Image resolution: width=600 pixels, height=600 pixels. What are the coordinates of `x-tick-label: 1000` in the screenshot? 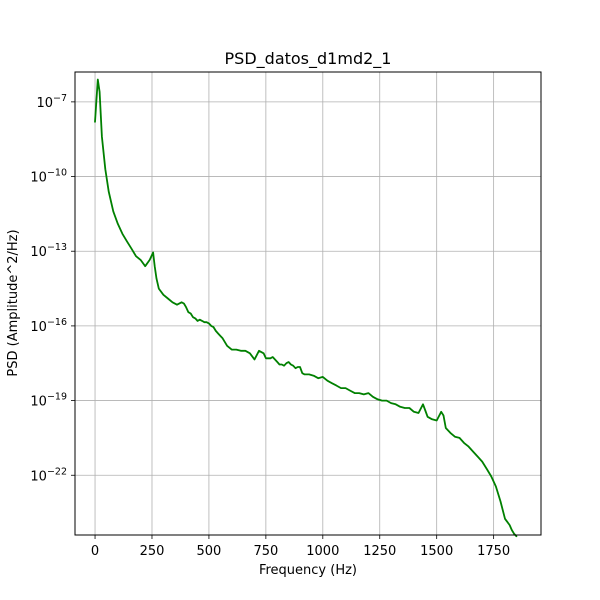 It's located at (322, 551).